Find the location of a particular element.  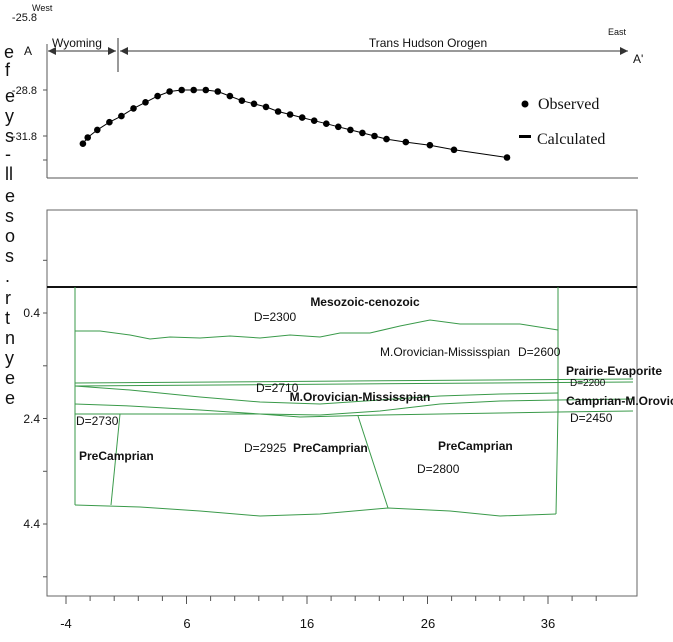

density-2730-label: D=2730 is located at coordinates (97, 421).